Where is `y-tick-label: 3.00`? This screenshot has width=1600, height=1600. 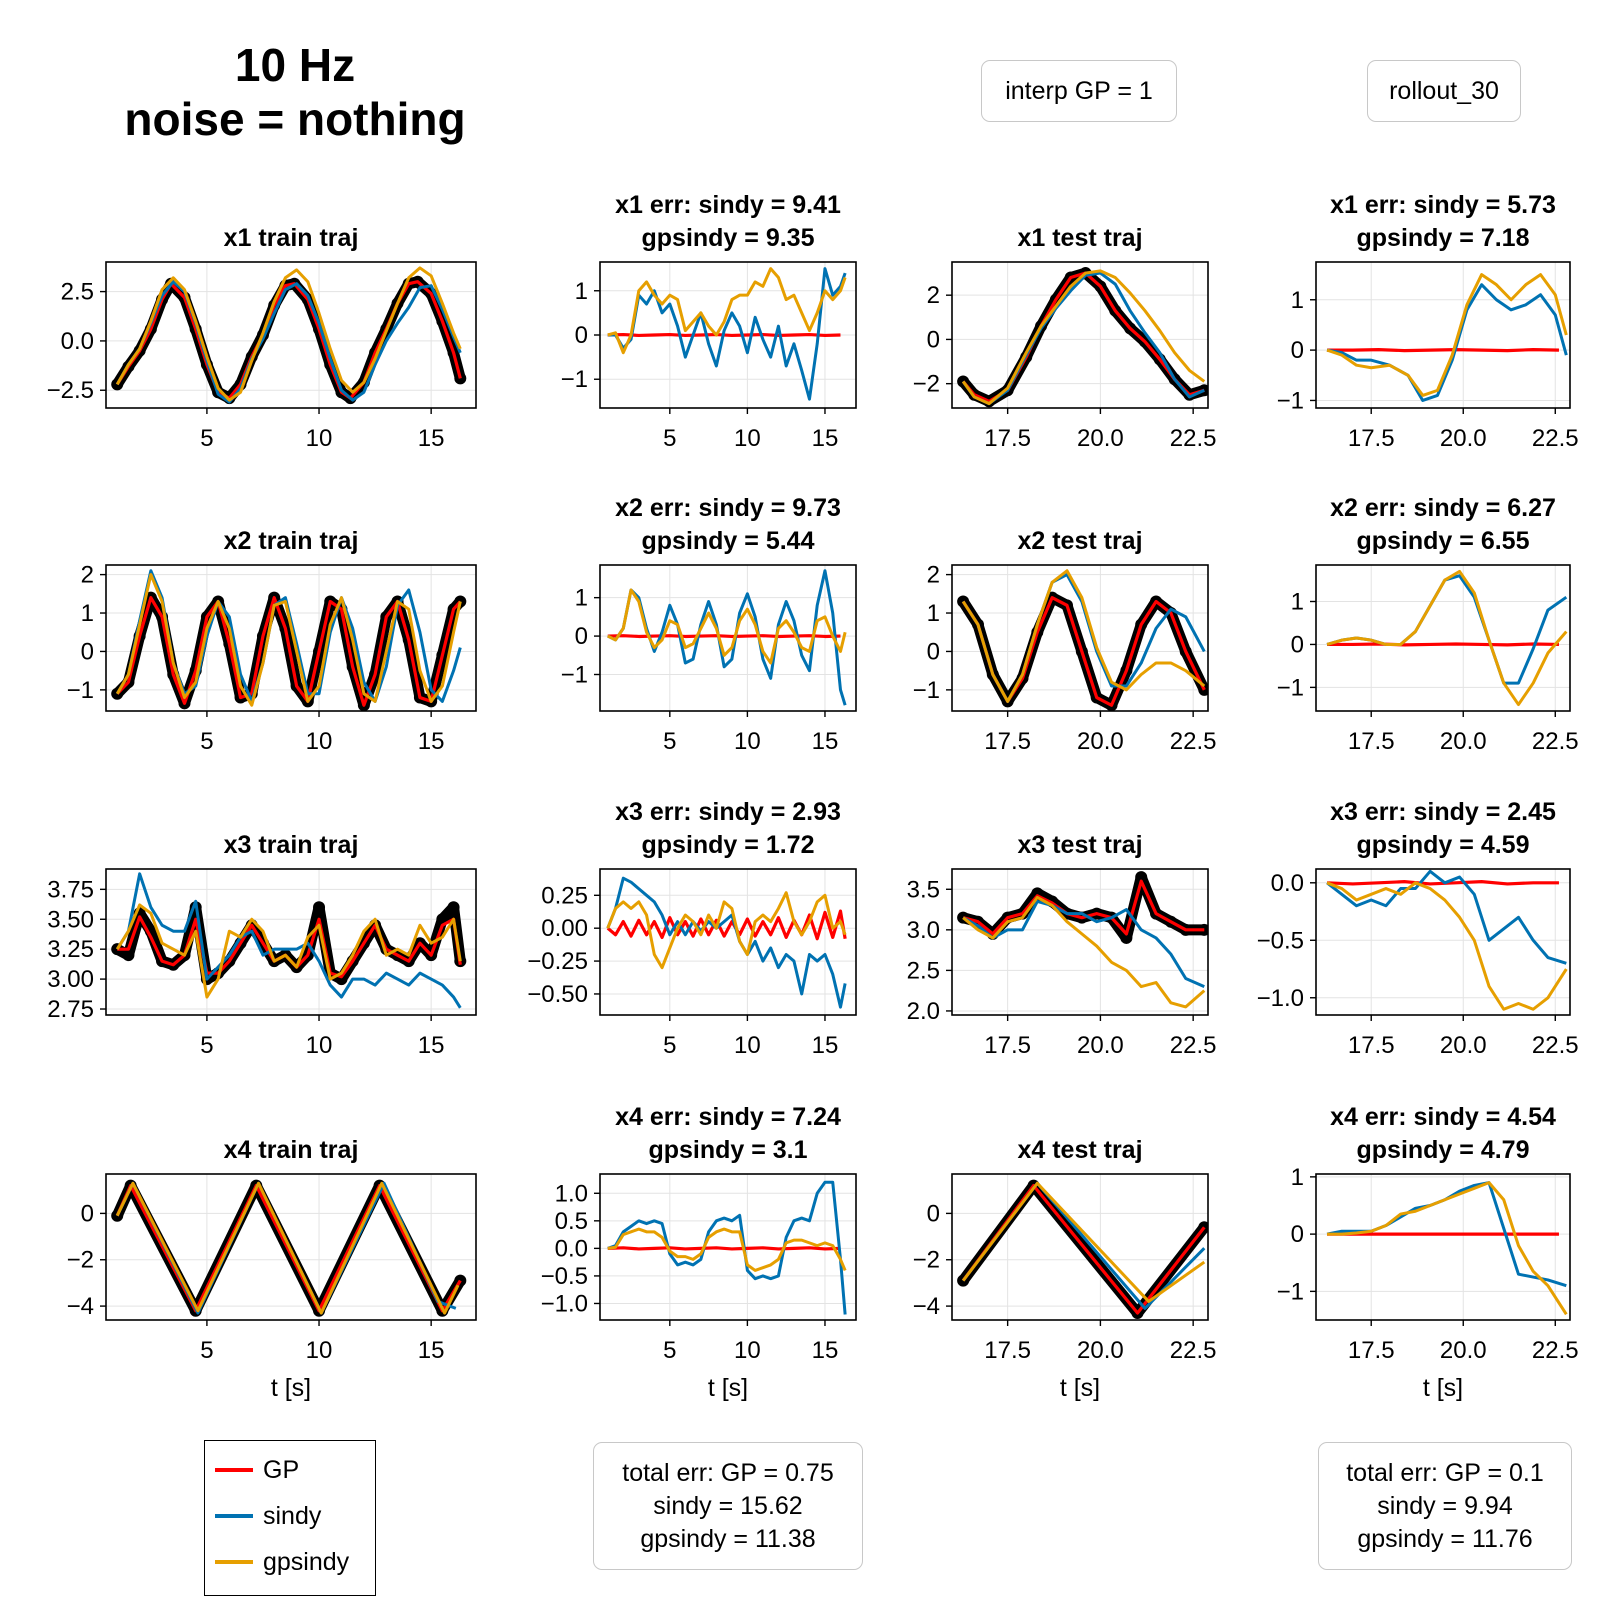 y-tick-label: 3.00 is located at coordinates (70, 979).